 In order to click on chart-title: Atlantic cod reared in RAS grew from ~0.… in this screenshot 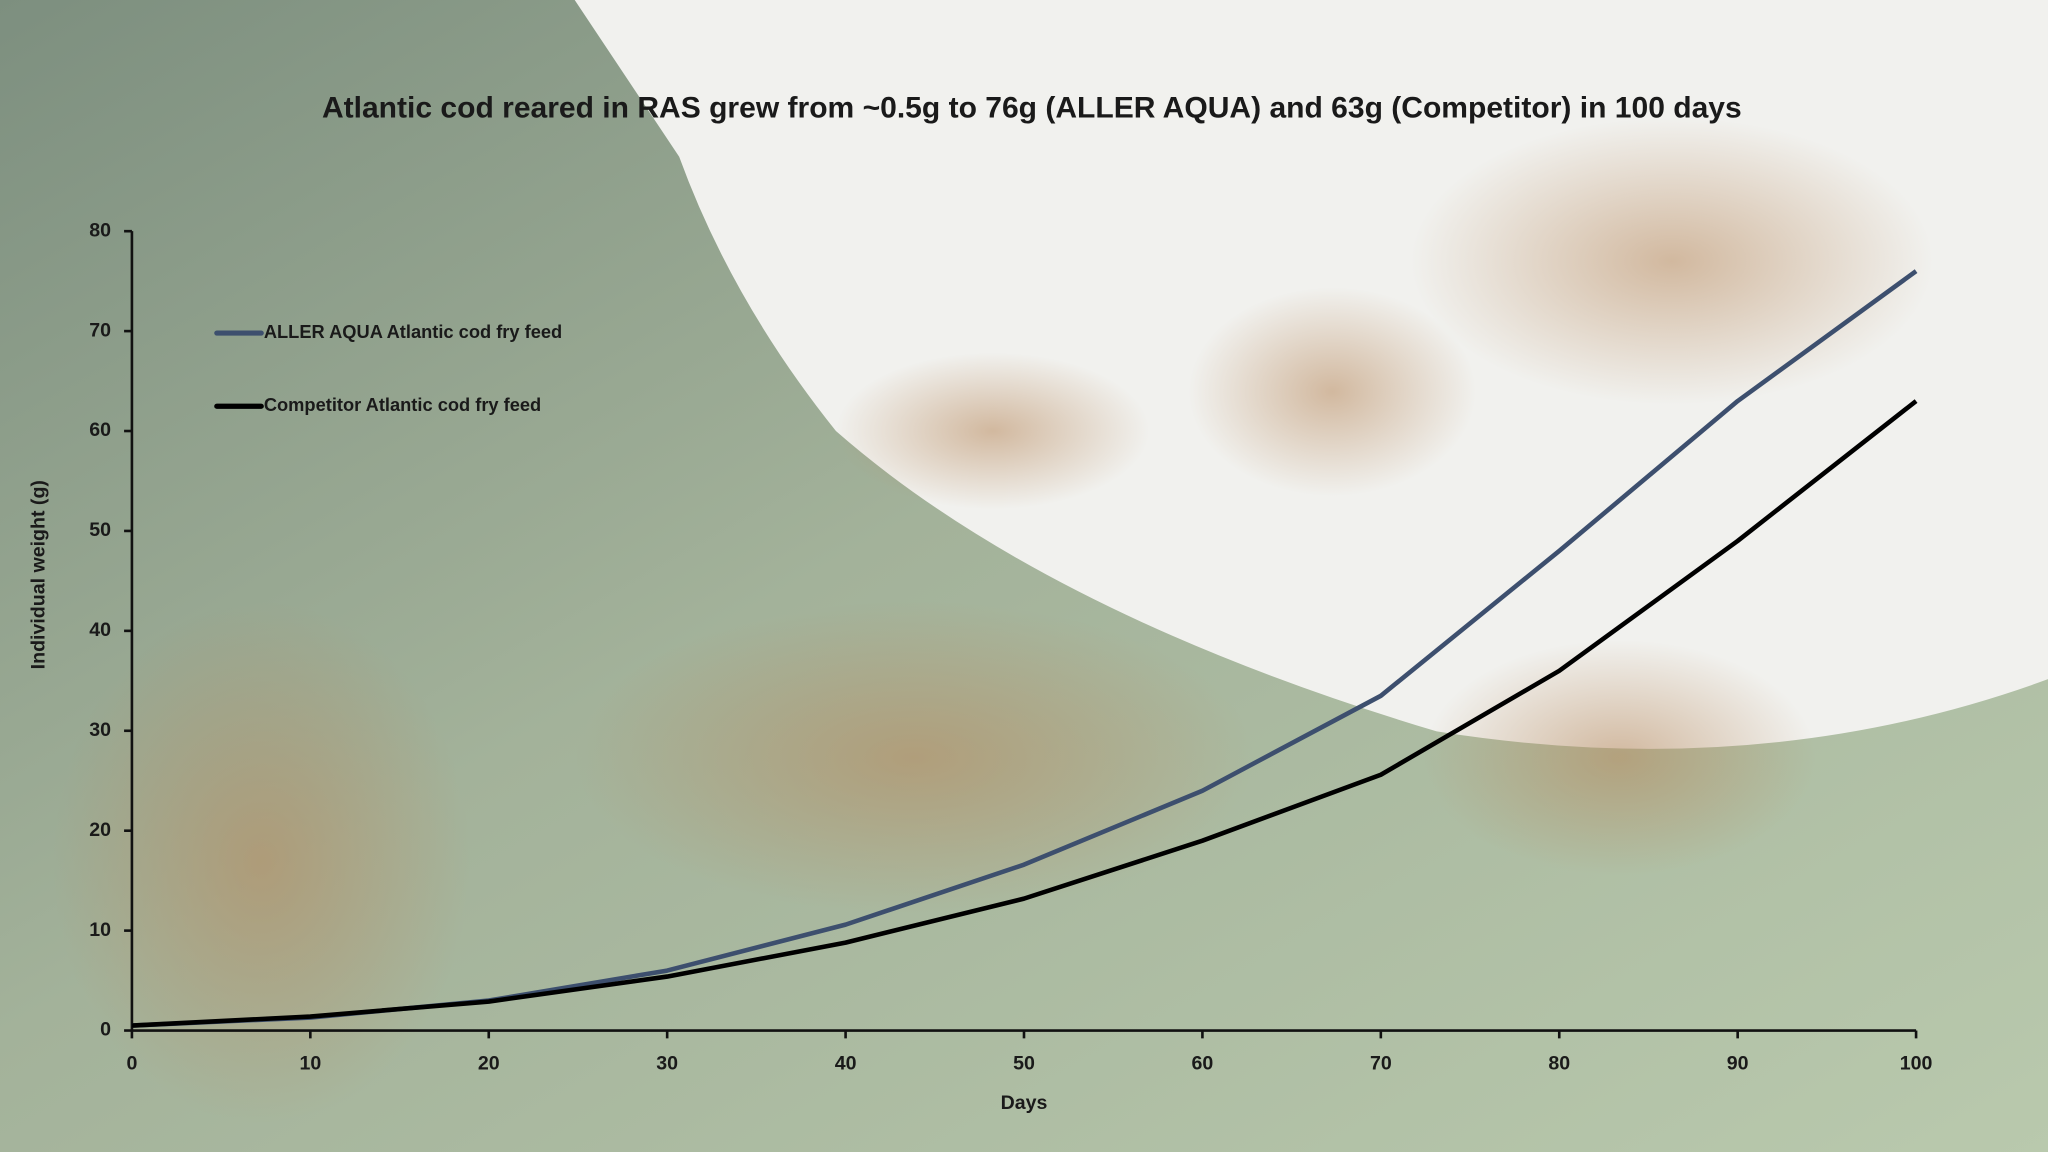, I will do `click(1032, 108)`.